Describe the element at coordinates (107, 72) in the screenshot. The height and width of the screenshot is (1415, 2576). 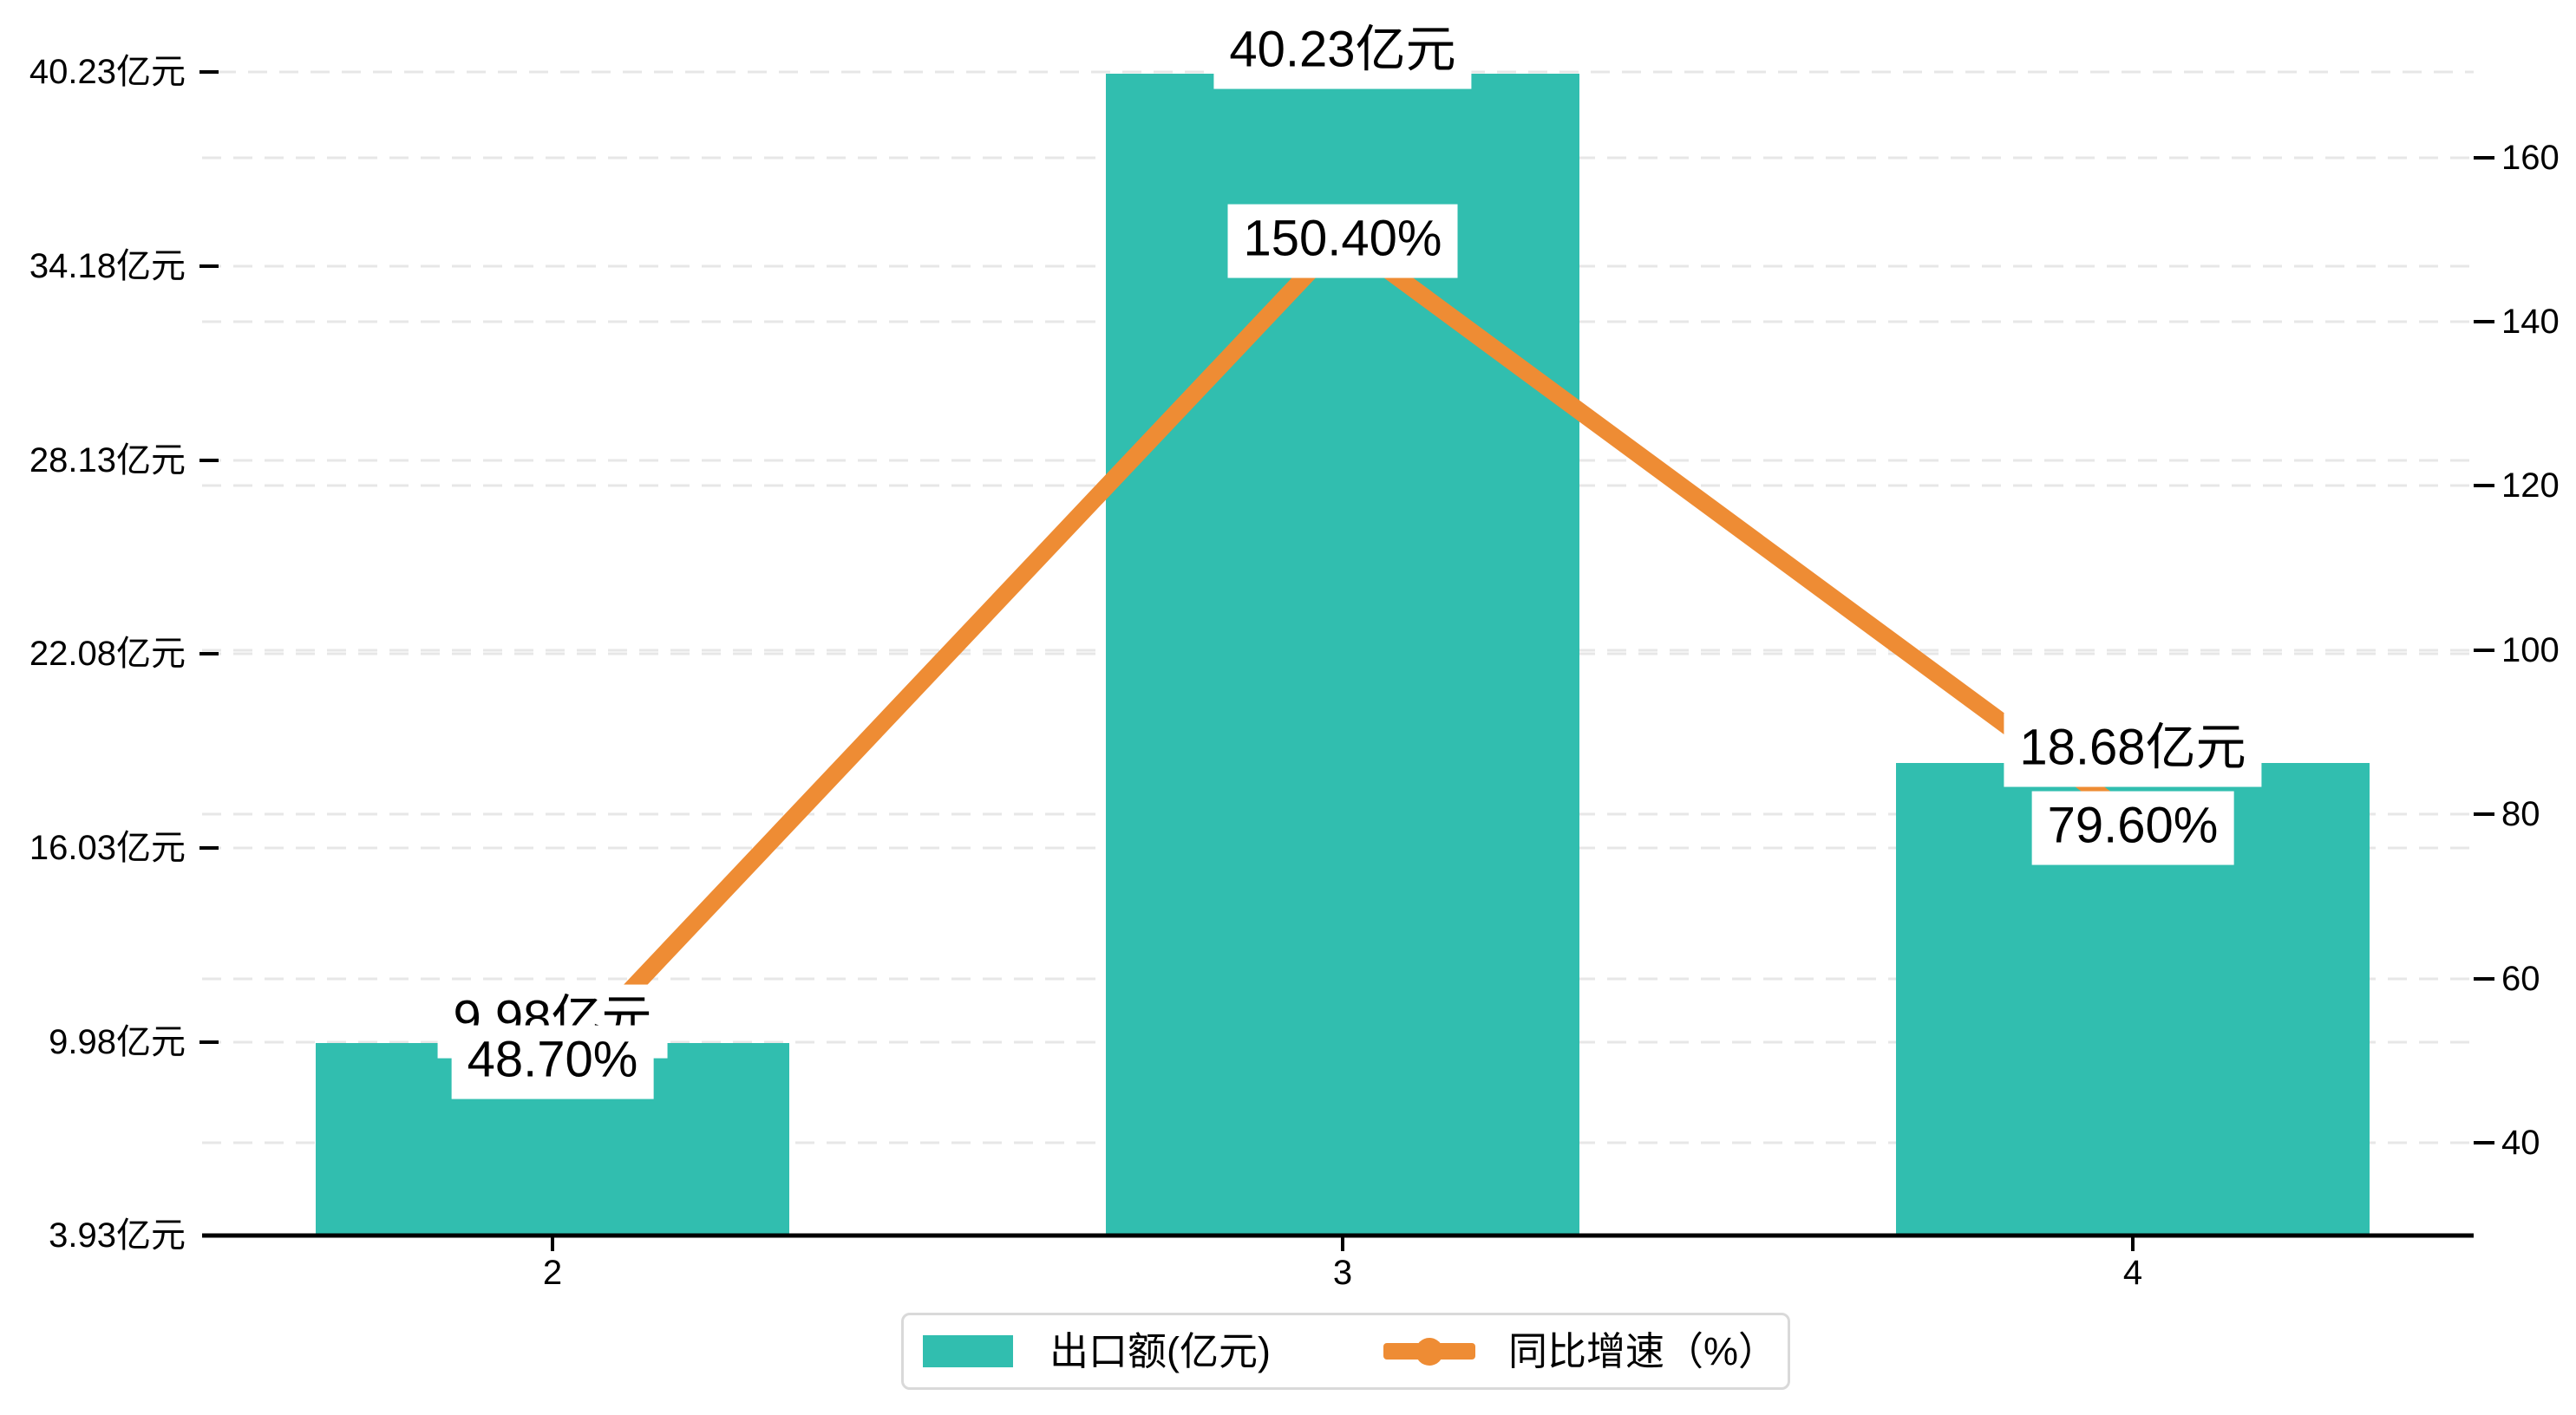
I see `left-axis-tick-label: 40.23亿元` at that location.